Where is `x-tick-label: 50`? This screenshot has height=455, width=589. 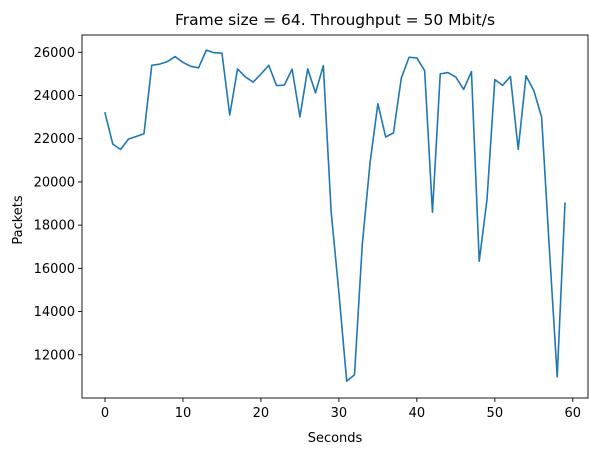 x-tick-label: 50 is located at coordinates (495, 413).